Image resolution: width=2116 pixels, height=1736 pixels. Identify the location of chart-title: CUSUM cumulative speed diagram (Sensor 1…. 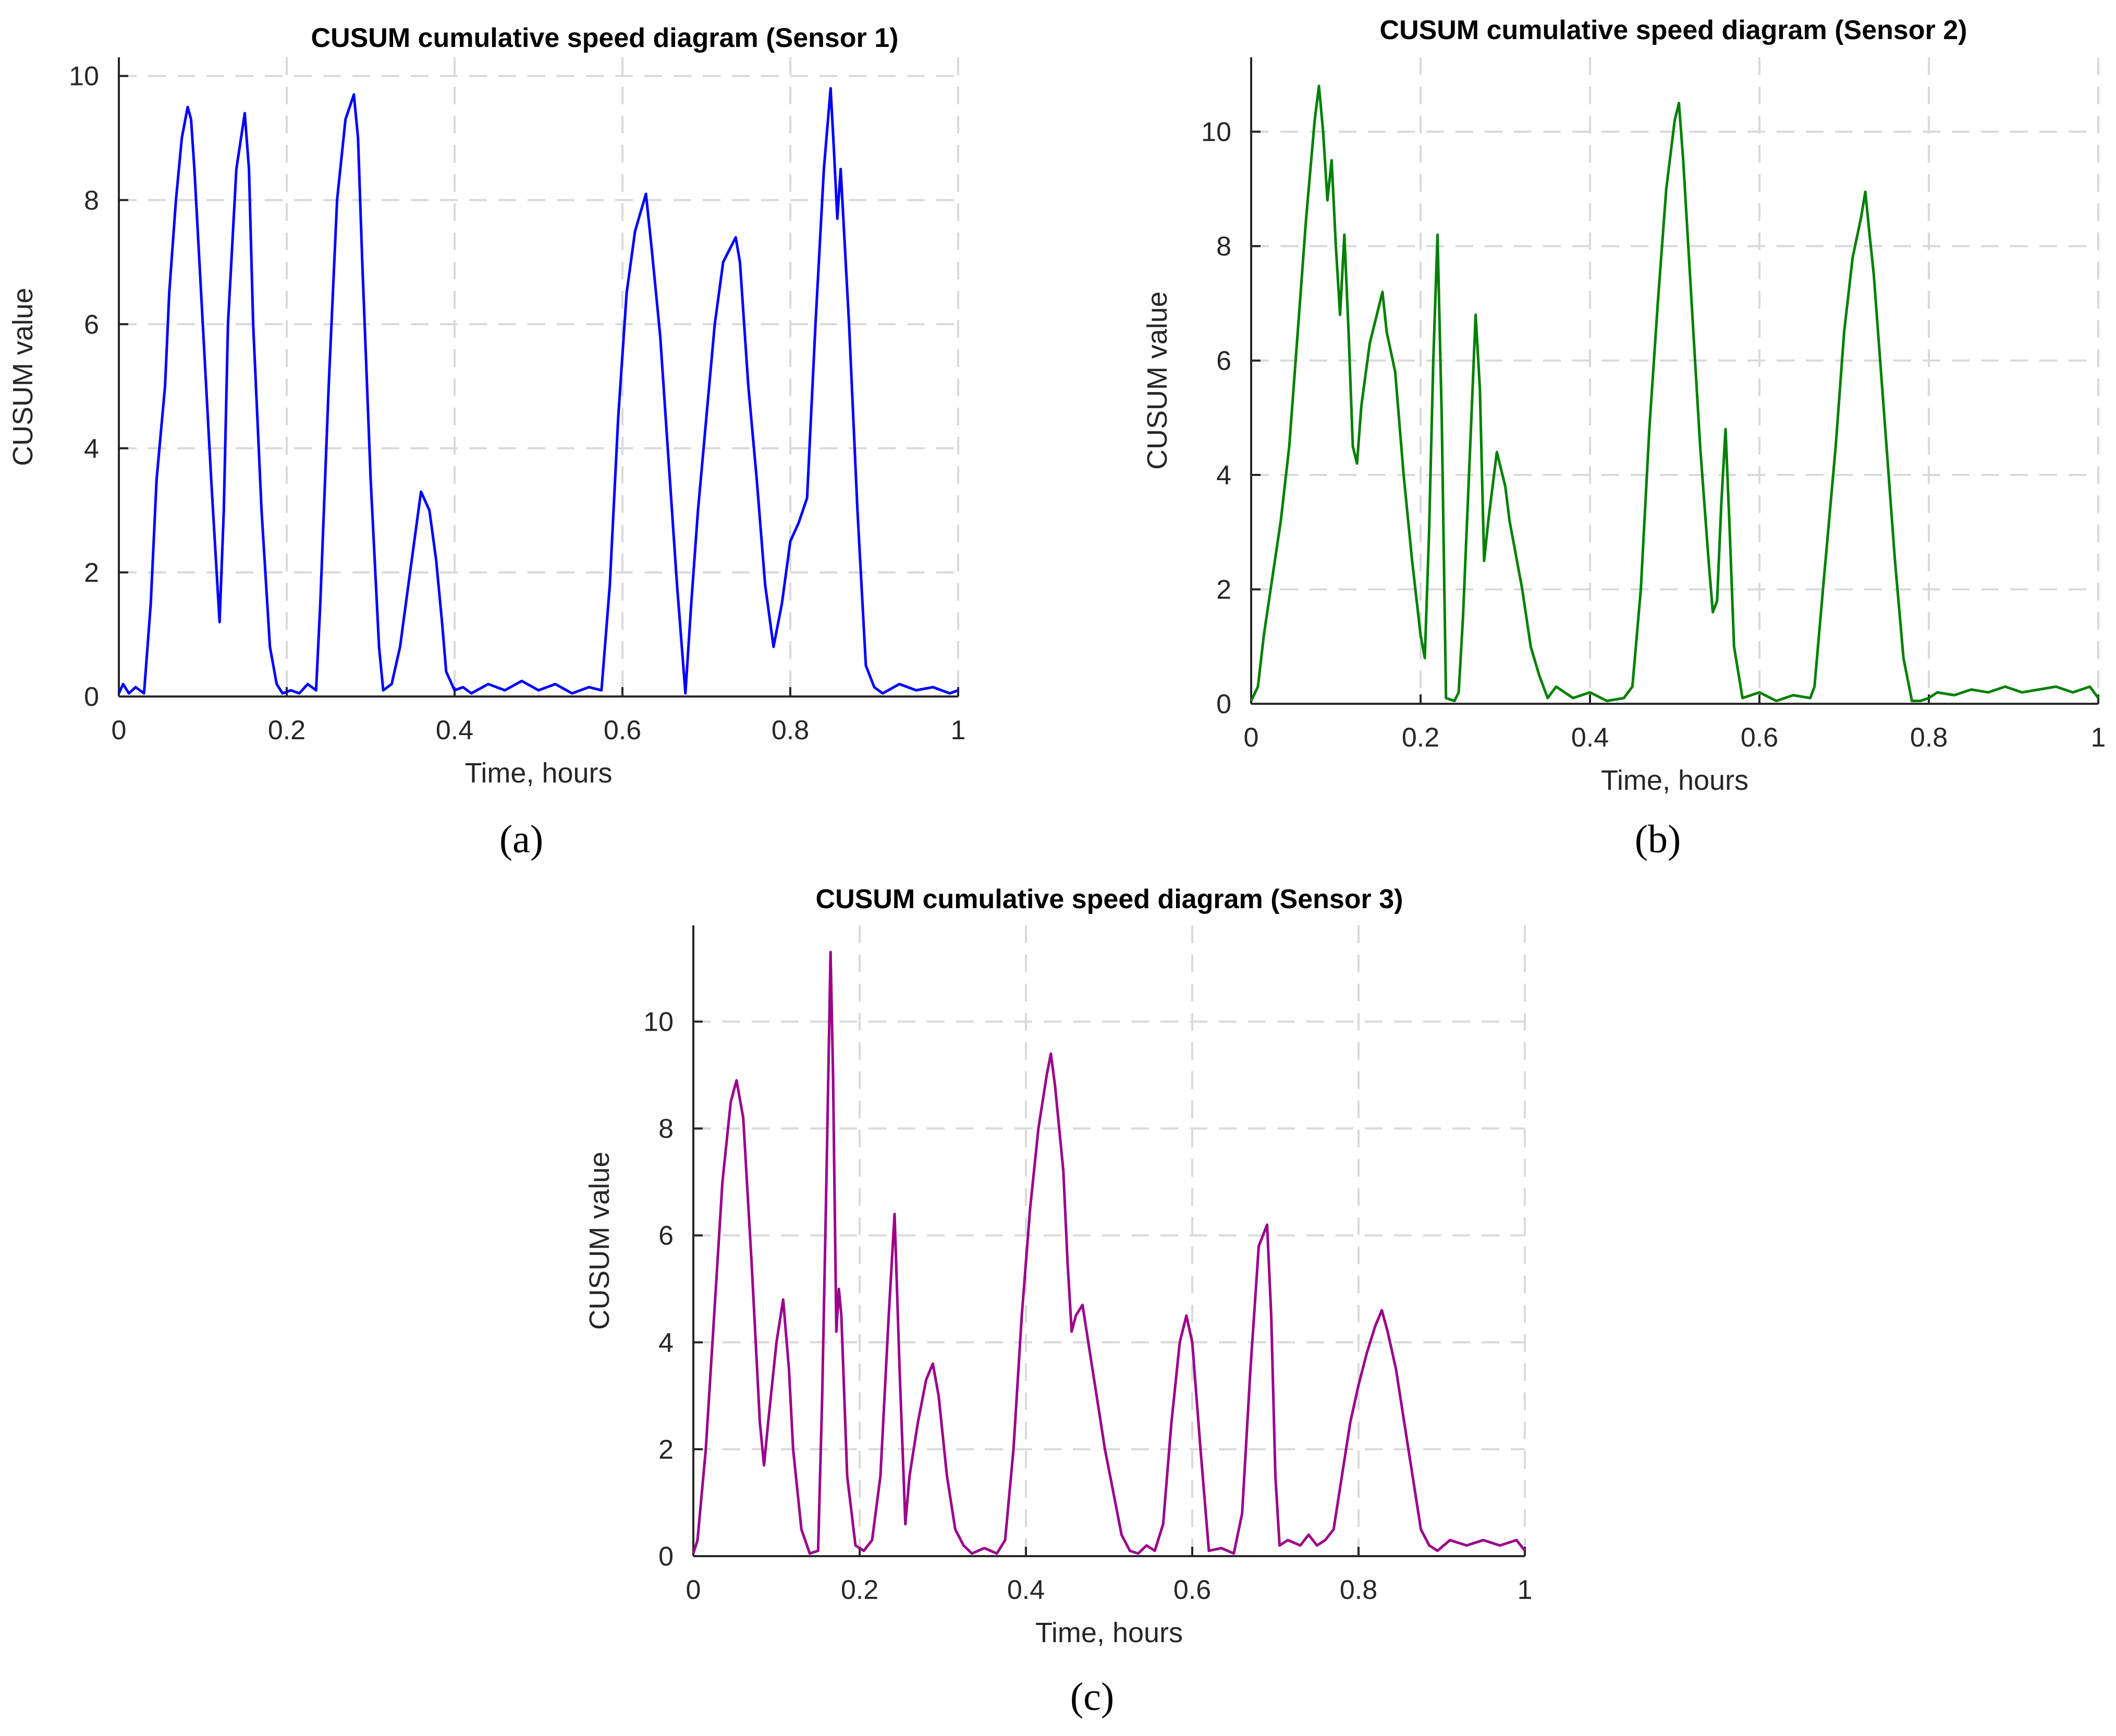
(605, 38).